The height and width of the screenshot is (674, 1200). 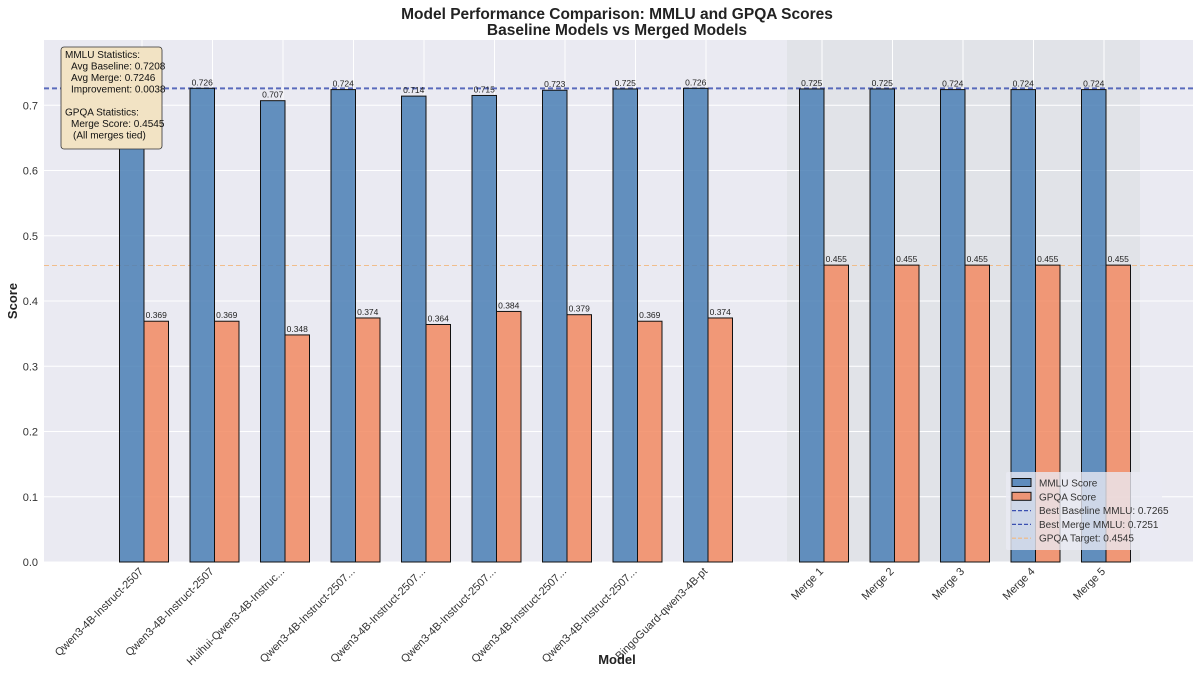 What do you see at coordinates (30, 433) in the screenshot?
I see `y-tick-label: 0.2` at bounding box center [30, 433].